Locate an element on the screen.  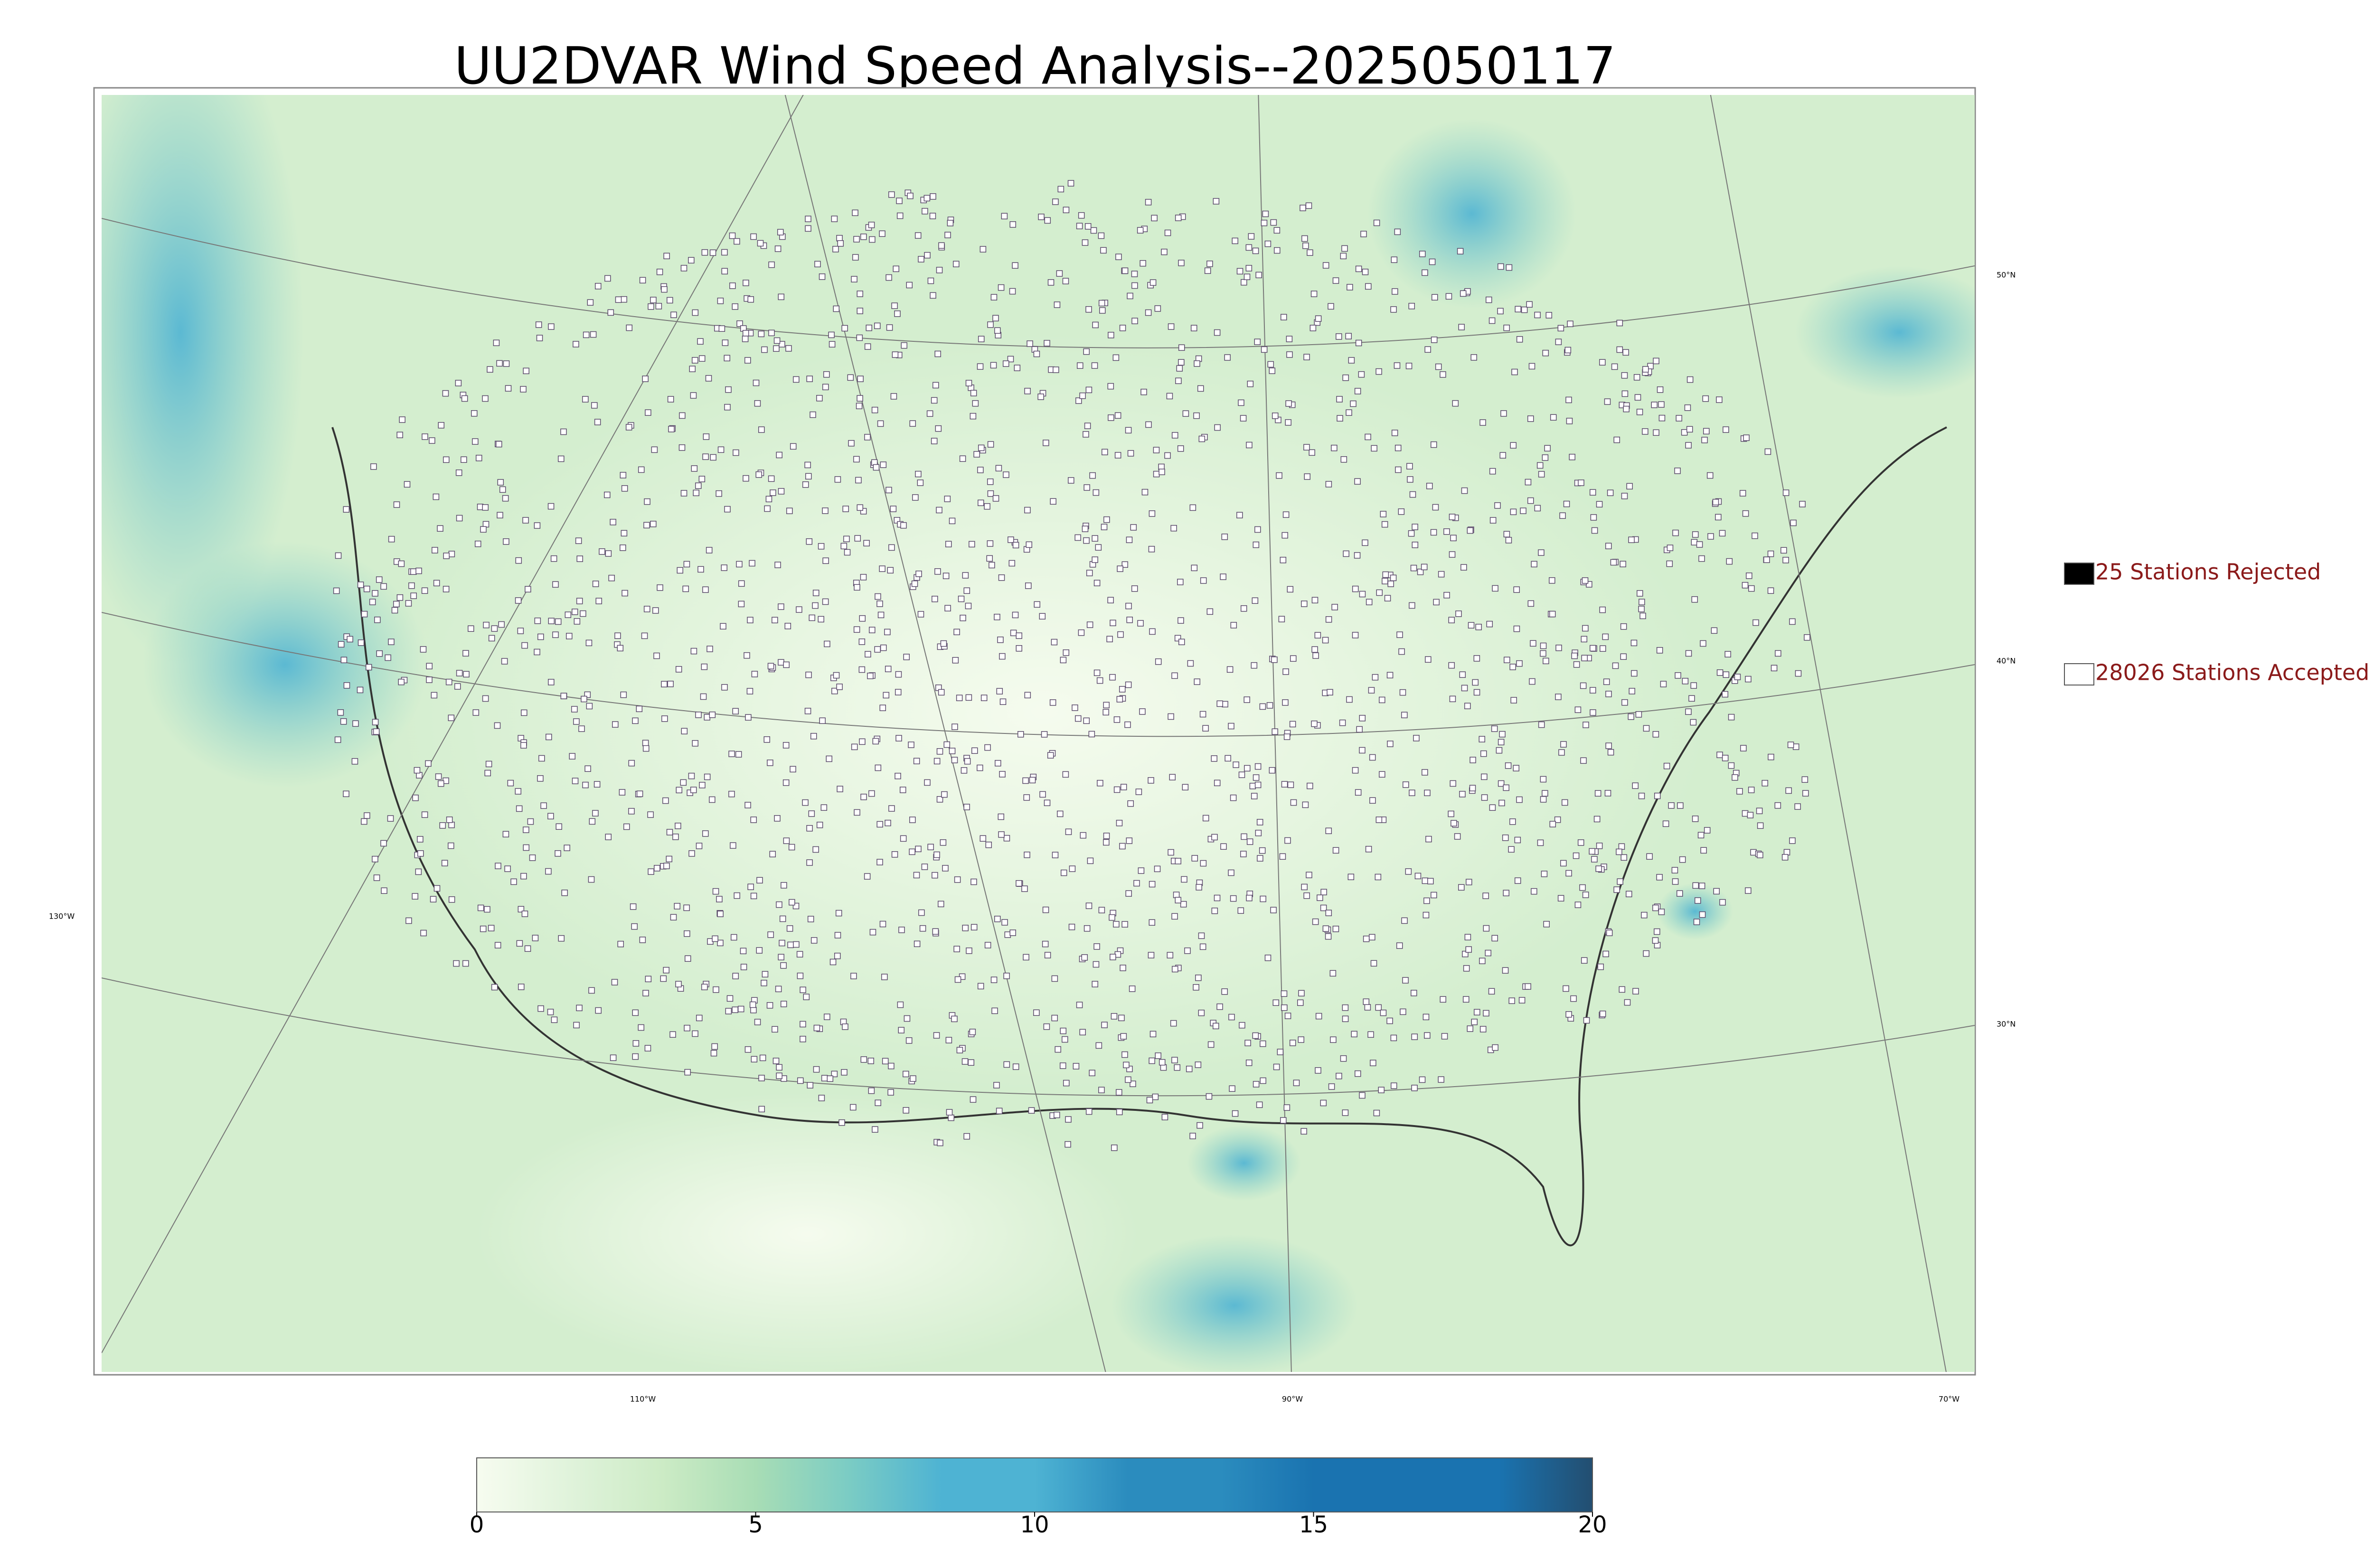
colorbar: 0 5 10 15 20 is located at coordinates (1038, 1498).